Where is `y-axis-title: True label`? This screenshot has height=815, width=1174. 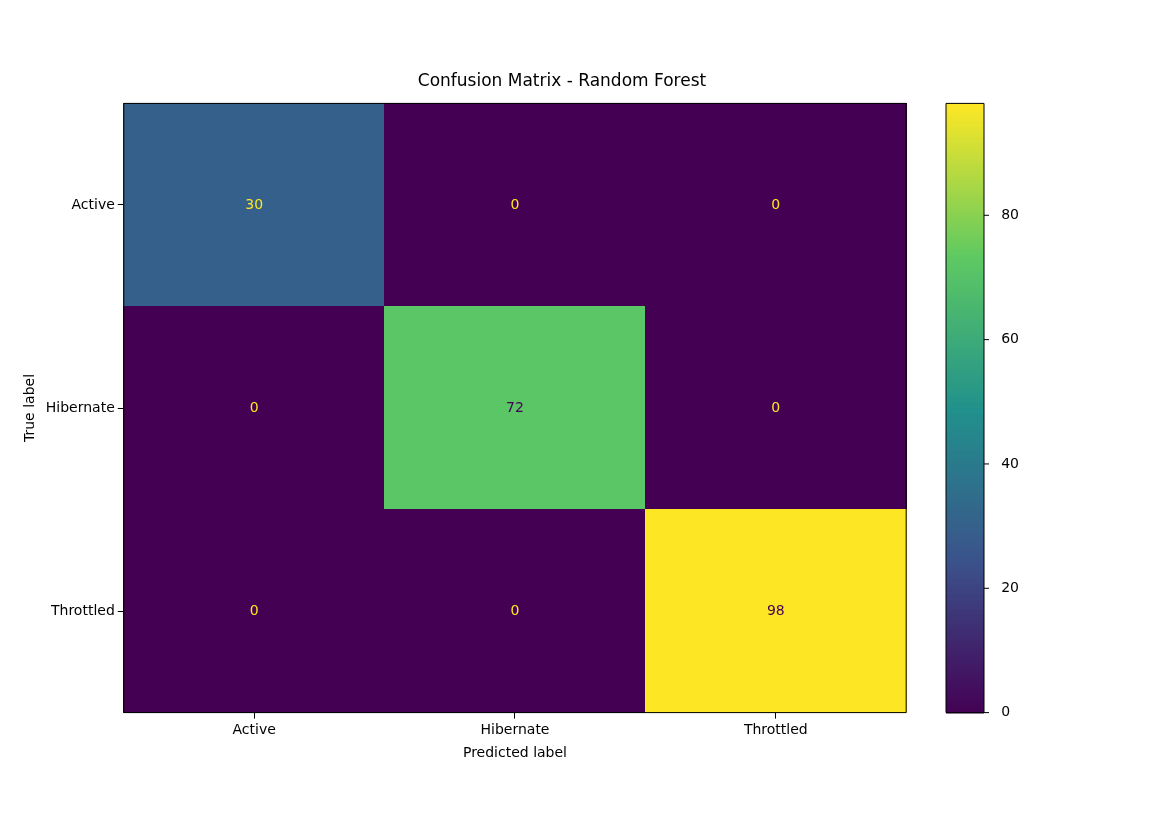
y-axis-title: True label is located at coordinates (29, 408).